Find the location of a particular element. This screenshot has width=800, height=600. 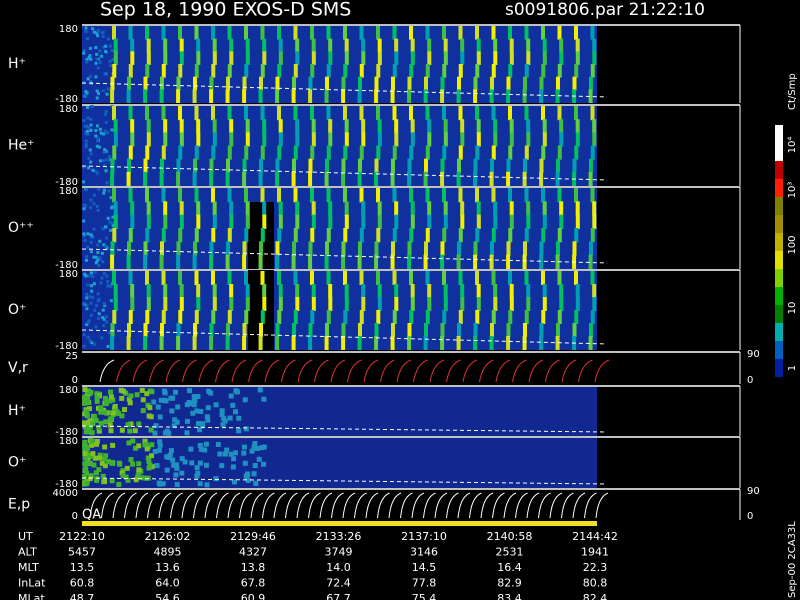

trace is located at coordinates (344, 173).